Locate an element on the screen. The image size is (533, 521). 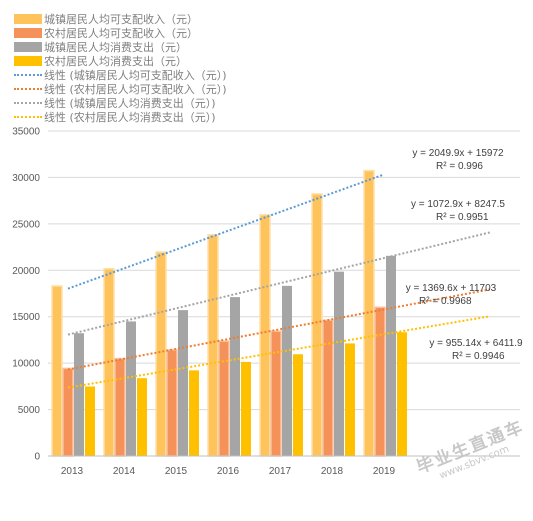
x-tick-label-6: 2019 is located at coordinates (384, 471).